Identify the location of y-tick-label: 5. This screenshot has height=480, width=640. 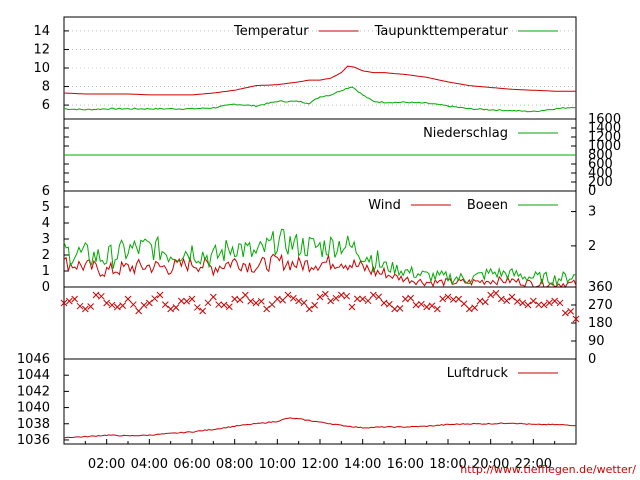
(46, 207).